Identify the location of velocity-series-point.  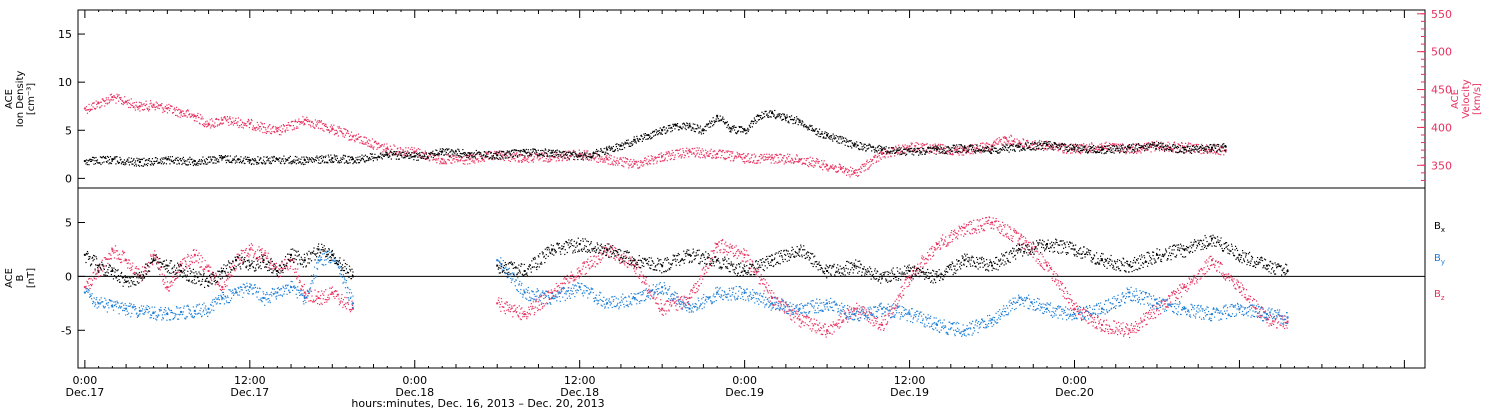
(469, 159).